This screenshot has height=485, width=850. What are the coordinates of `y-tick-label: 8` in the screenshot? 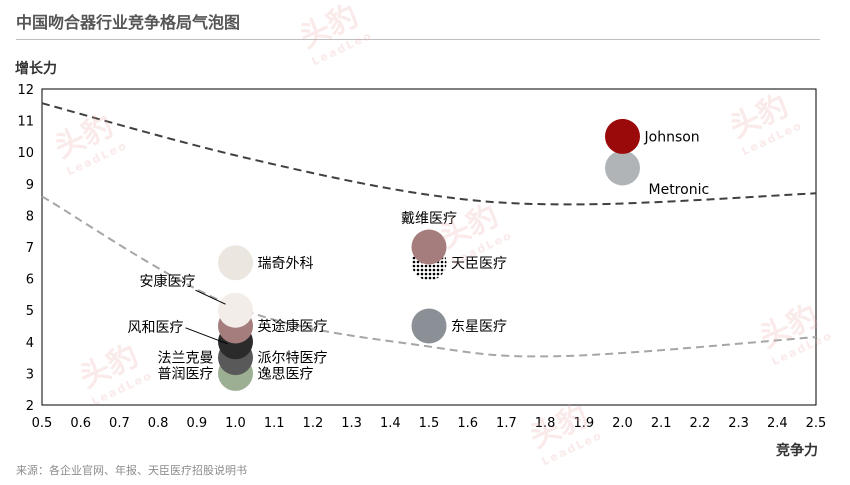 It's located at (30, 216).